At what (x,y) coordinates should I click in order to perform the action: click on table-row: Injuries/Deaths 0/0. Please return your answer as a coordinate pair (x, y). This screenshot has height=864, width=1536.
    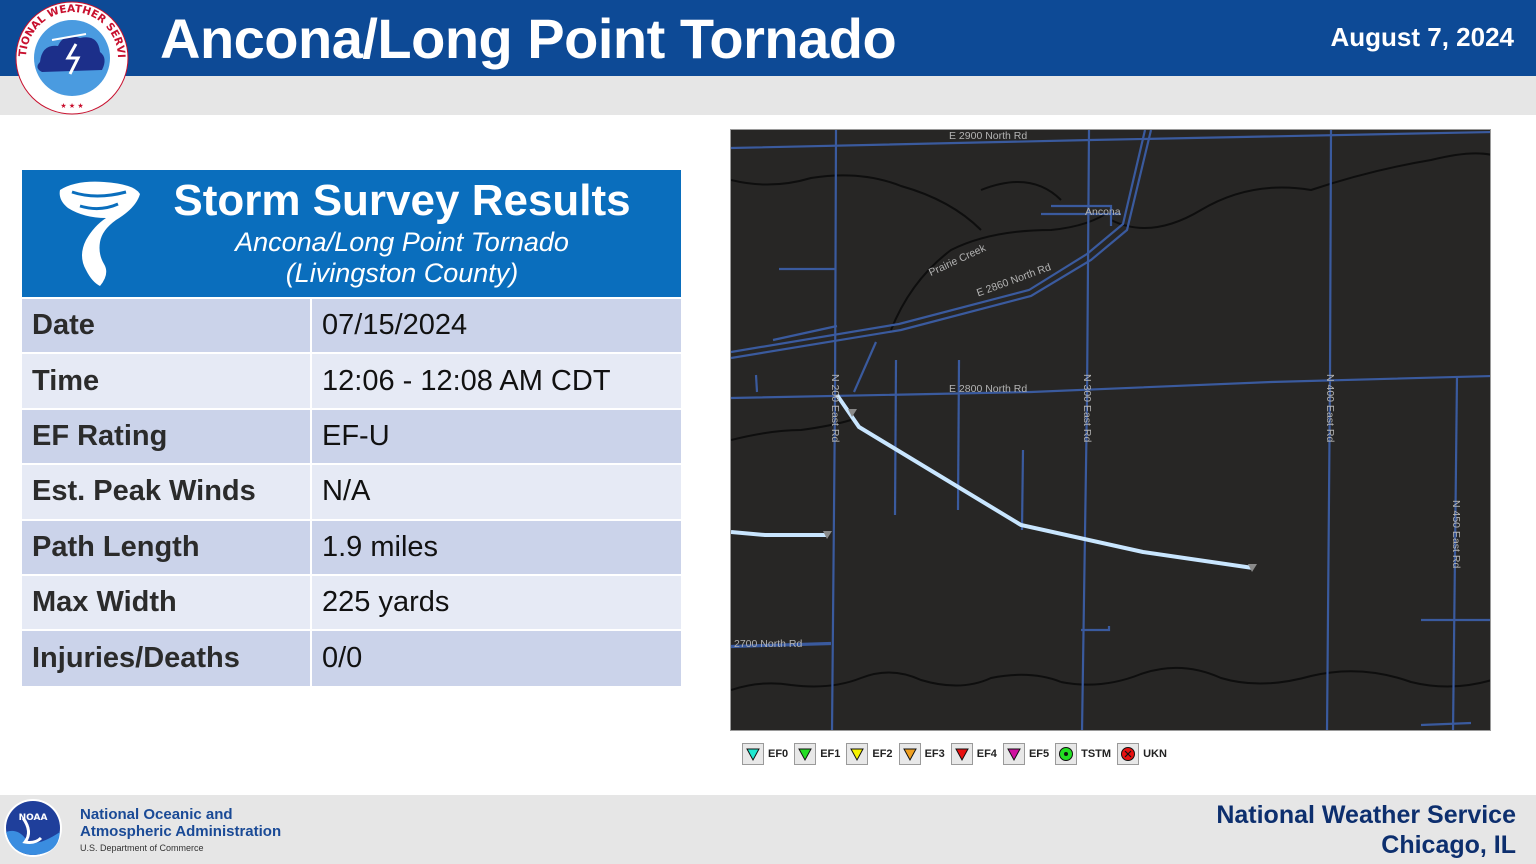
    Looking at the image, I should click on (351, 657).